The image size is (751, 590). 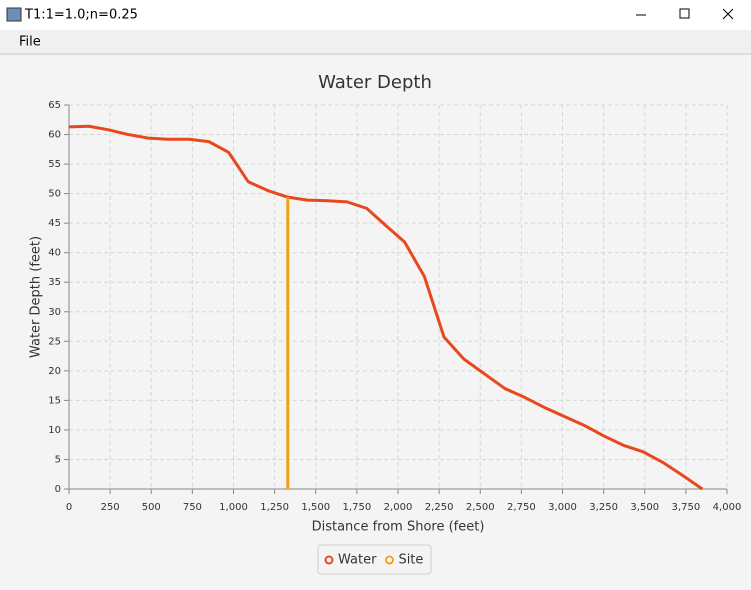 What do you see at coordinates (110, 507) in the screenshot?
I see `x-tick-label: 250` at bounding box center [110, 507].